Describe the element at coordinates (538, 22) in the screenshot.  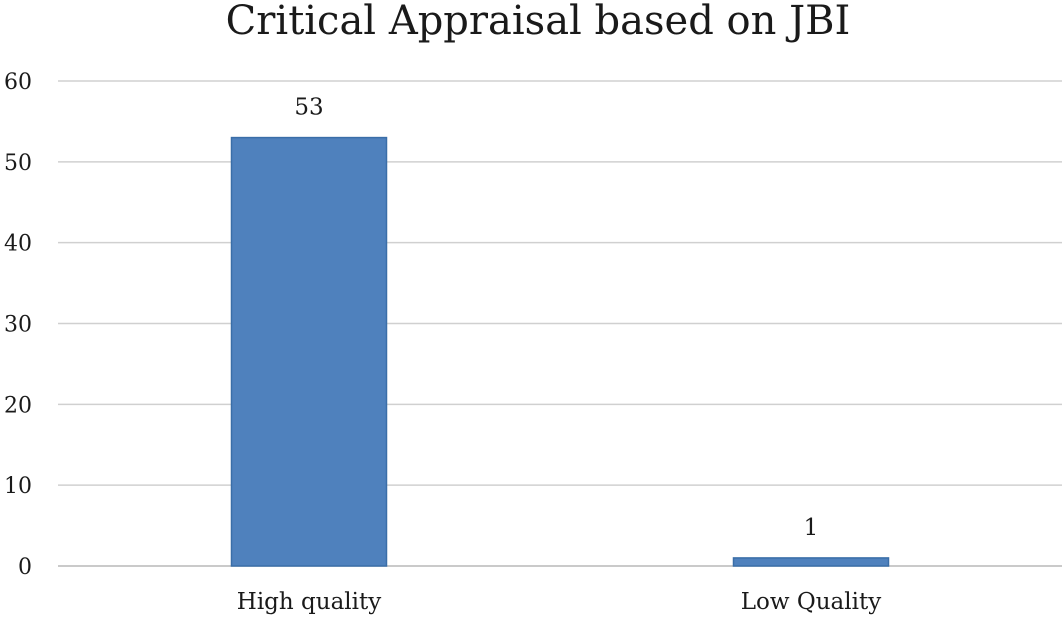
I see `chart-title: Critical Appraisal based on JBI` at that location.